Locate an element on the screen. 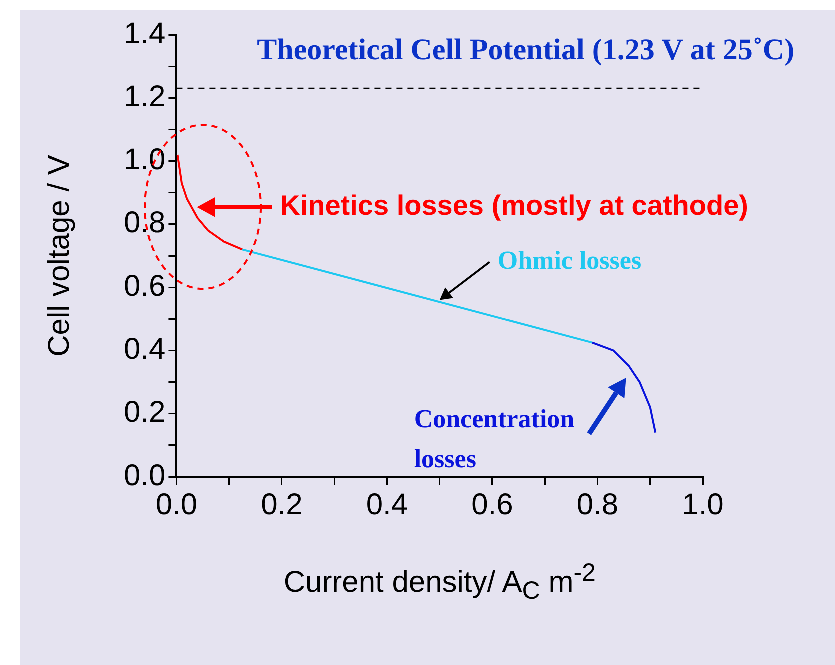 The width and height of the screenshot is (835, 665). annotation: Ohmic losses is located at coordinates (570, 260).